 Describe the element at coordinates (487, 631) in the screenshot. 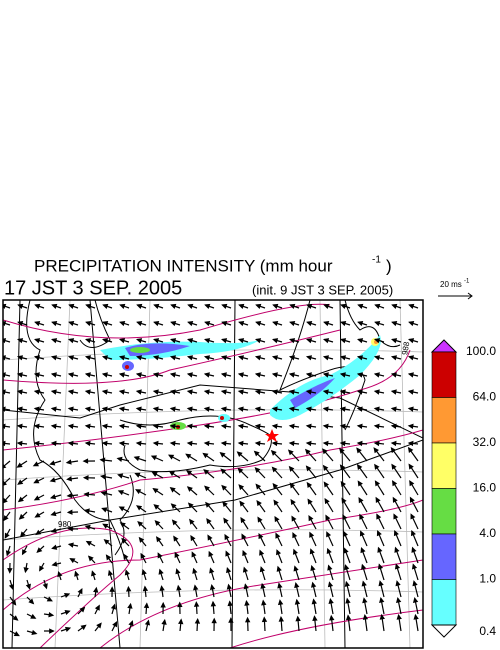

I see `colorbar-label: 0.4` at that location.